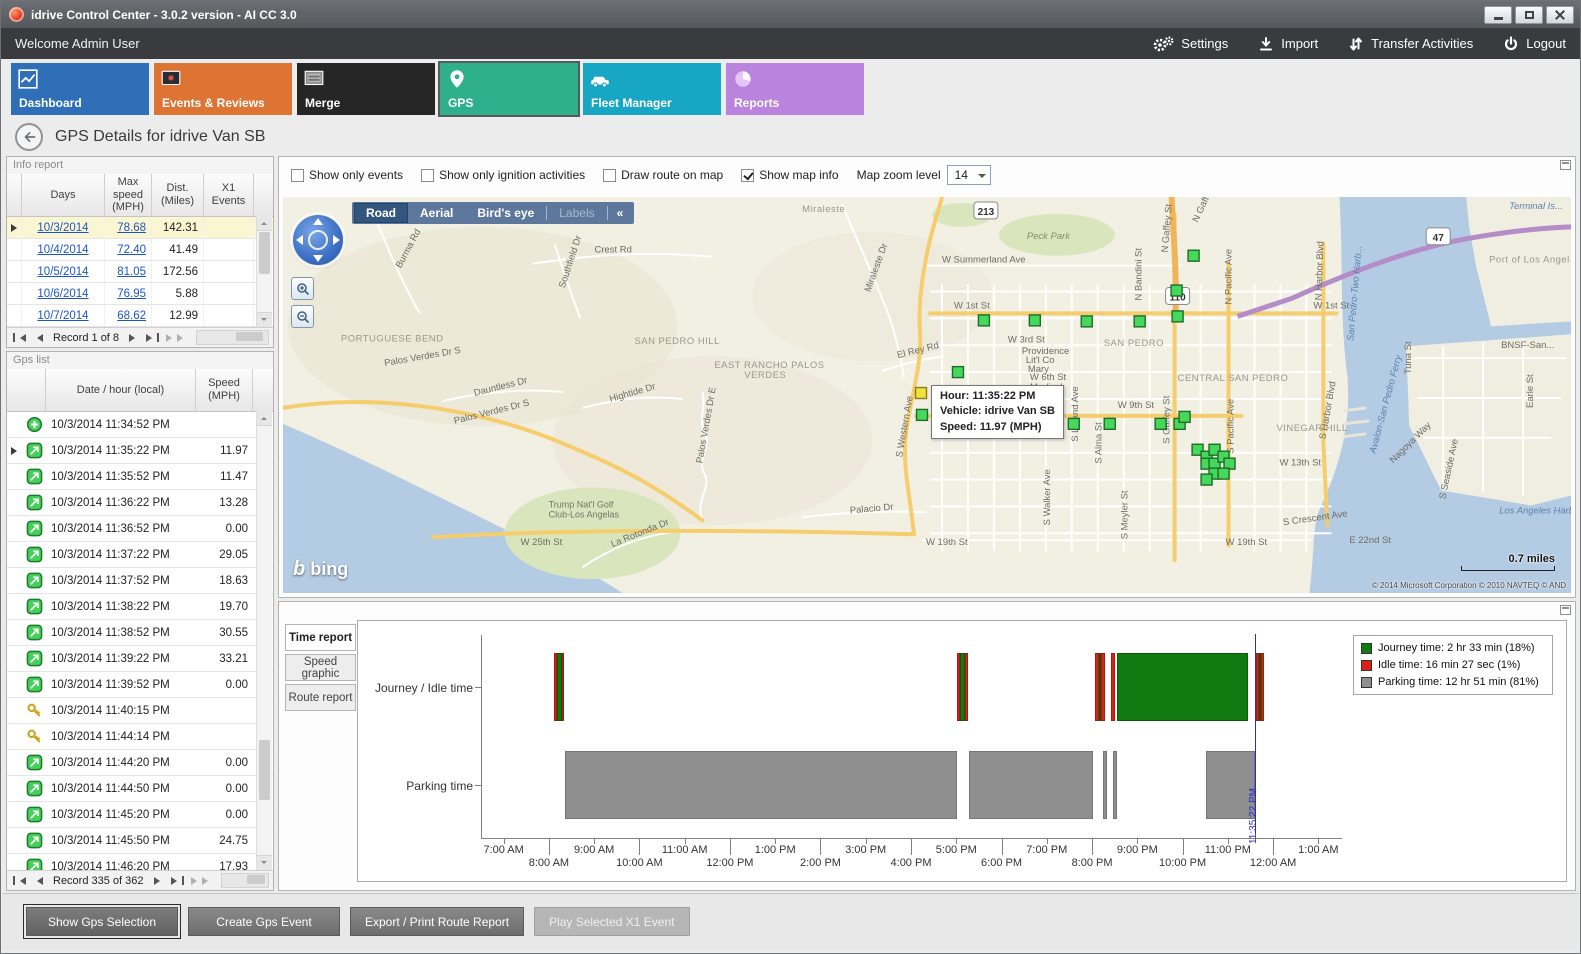 Image resolution: width=1581 pixels, height=954 pixels. What do you see at coordinates (1534, 43) in the screenshot?
I see `logout-button: Logout` at bounding box center [1534, 43].